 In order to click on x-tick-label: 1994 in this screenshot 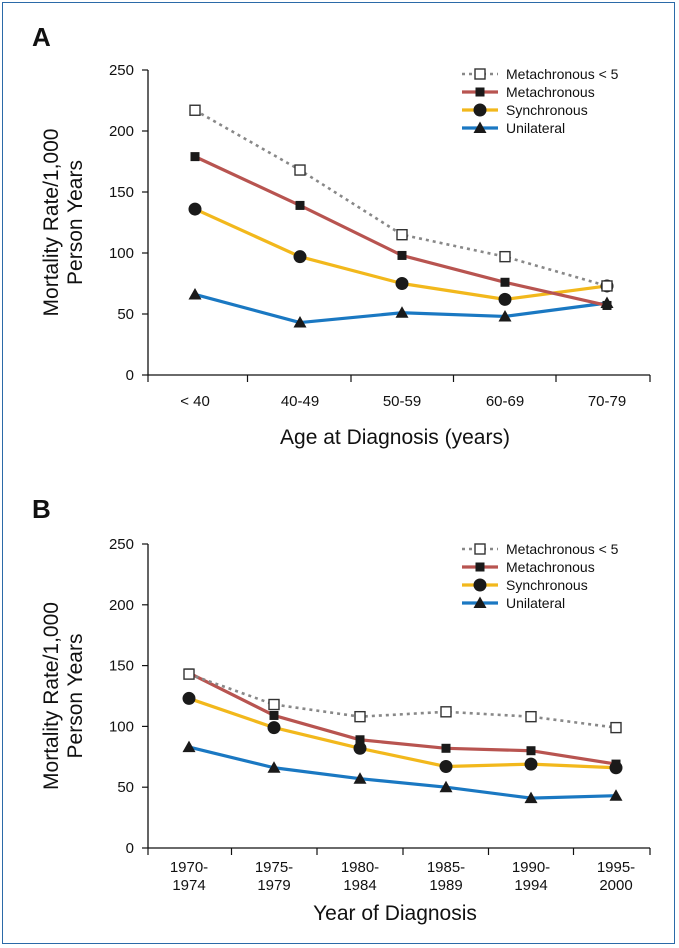, I will do `click(530, 885)`.